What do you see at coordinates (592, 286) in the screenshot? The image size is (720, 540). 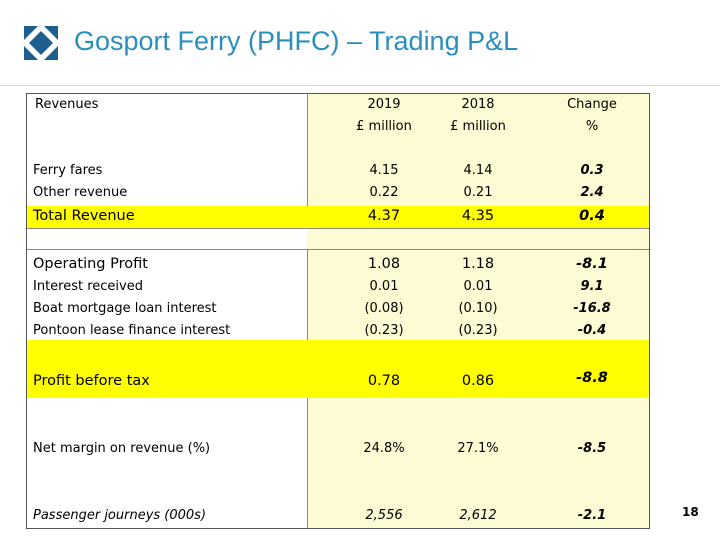 I see `cell-change: 9.1` at bounding box center [592, 286].